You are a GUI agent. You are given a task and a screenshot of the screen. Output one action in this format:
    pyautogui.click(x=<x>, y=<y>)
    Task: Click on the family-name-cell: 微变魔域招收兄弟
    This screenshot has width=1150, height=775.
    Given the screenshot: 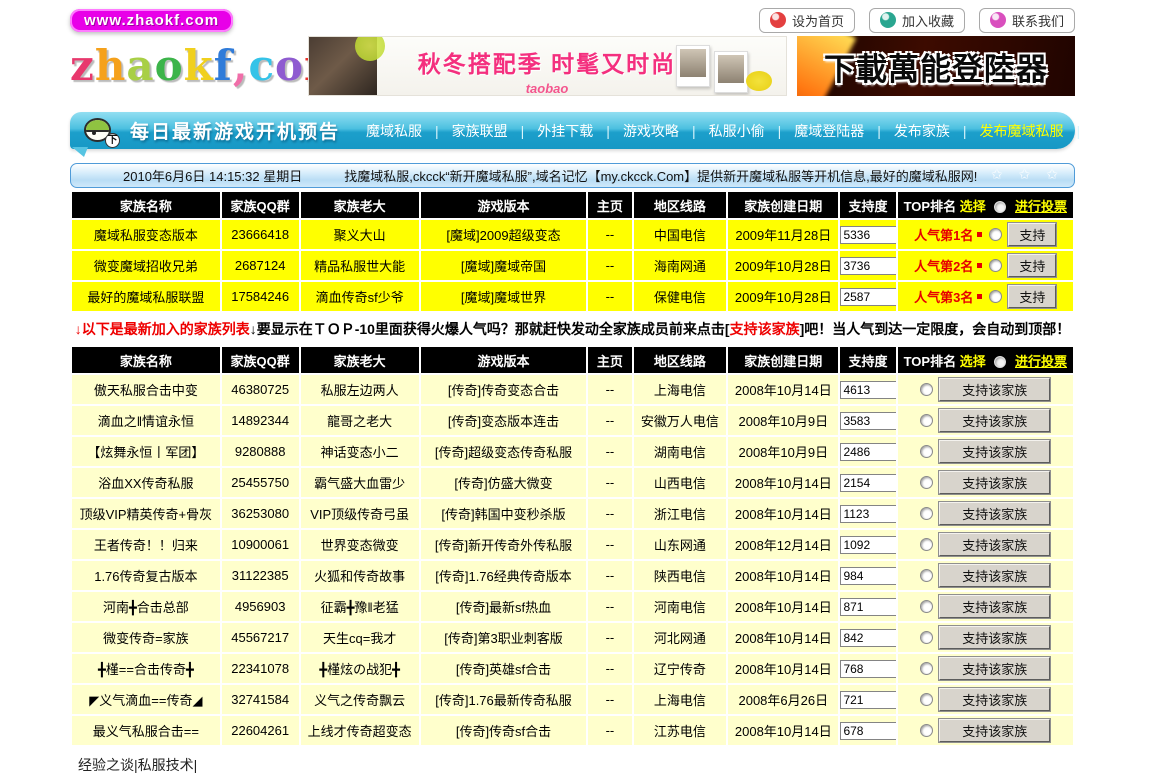 What is the action you would take?
    pyautogui.click(x=146, y=265)
    